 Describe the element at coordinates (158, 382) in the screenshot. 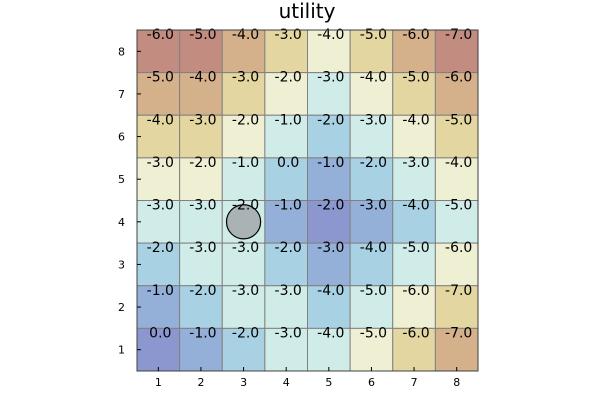

I see `x-tick-label: 1` at that location.